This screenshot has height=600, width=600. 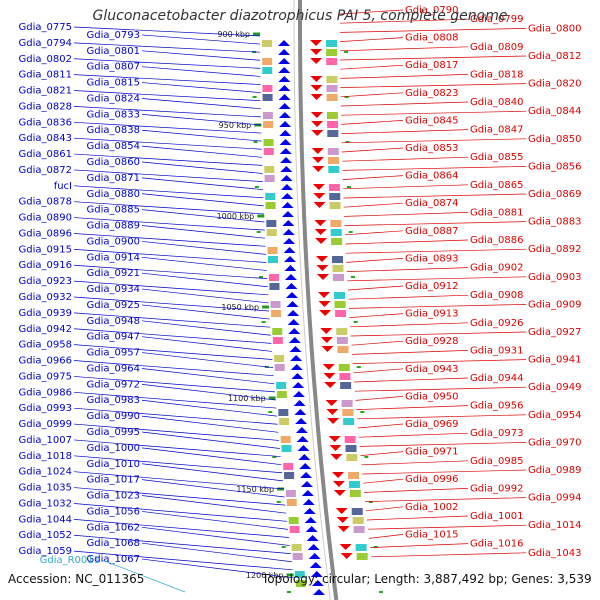 What do you see at coordinates (45, 424) in the screenshot?
I see `left-gene-label: Gdia_0999` at bounding box center [45, 424].